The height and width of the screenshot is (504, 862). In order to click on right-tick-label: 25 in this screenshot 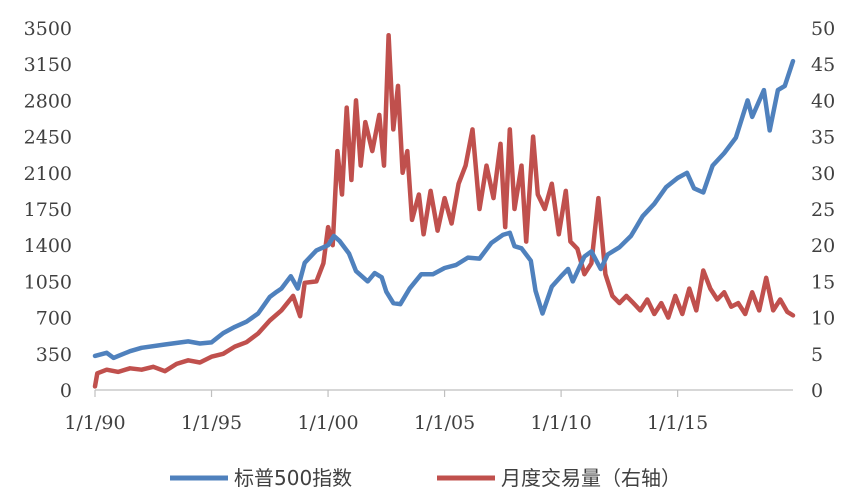, I will do `click(823, 210)`.